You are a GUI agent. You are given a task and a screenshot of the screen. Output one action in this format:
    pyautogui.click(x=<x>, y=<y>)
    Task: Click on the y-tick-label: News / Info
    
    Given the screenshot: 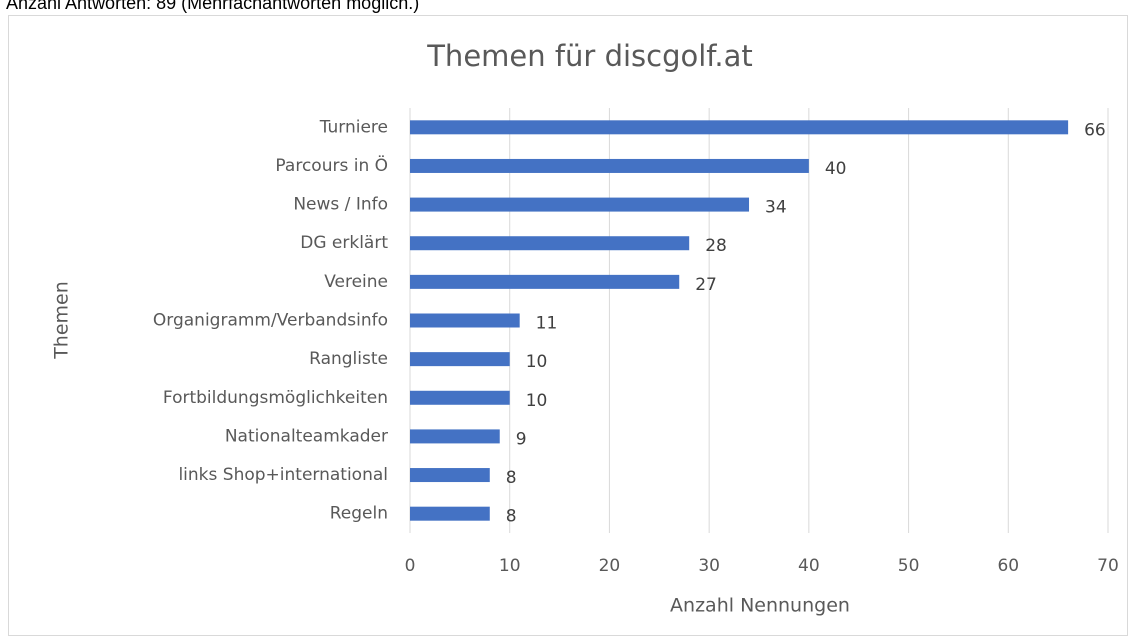 What is the action you would take?
    pyautogui.click(x=340, y=205)
    